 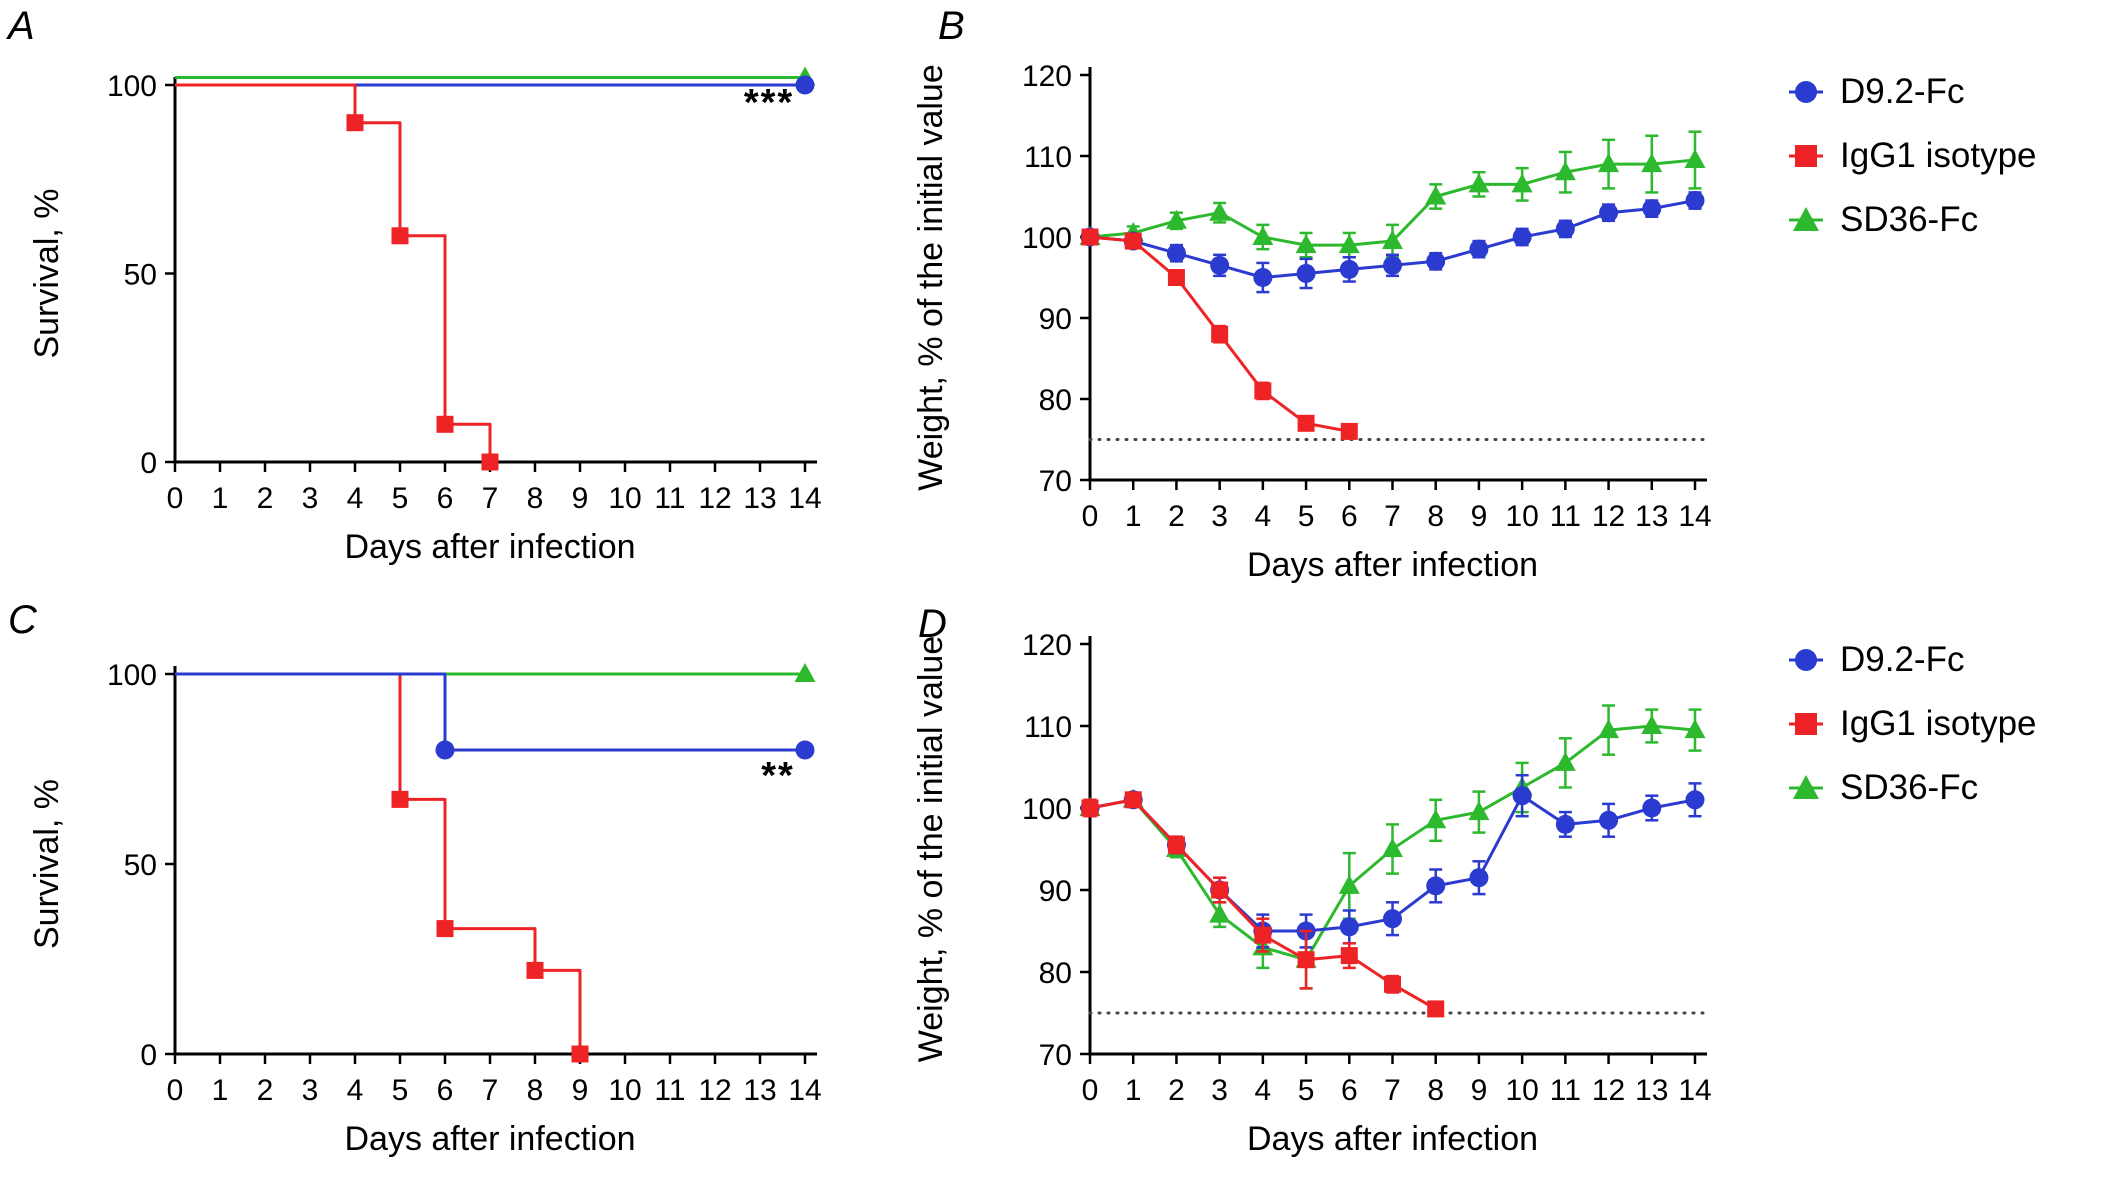 I want to click on panel-label-a: A, so click(x=21, y=26).